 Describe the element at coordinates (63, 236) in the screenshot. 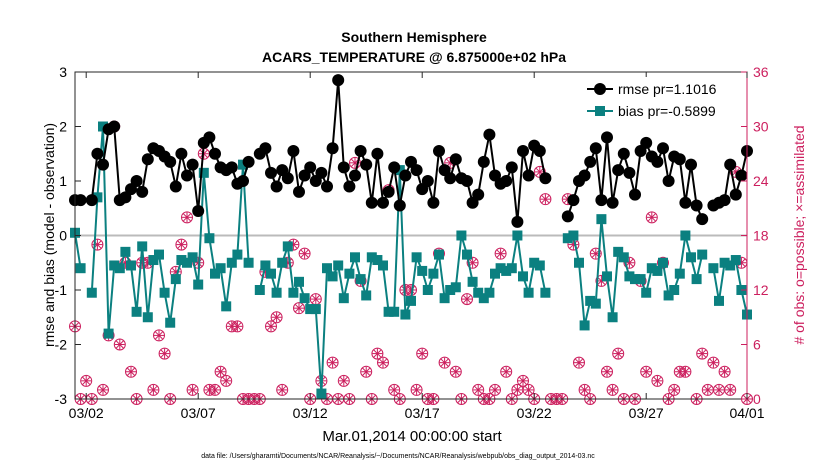

I see `y-tick-label: 0` at that location.